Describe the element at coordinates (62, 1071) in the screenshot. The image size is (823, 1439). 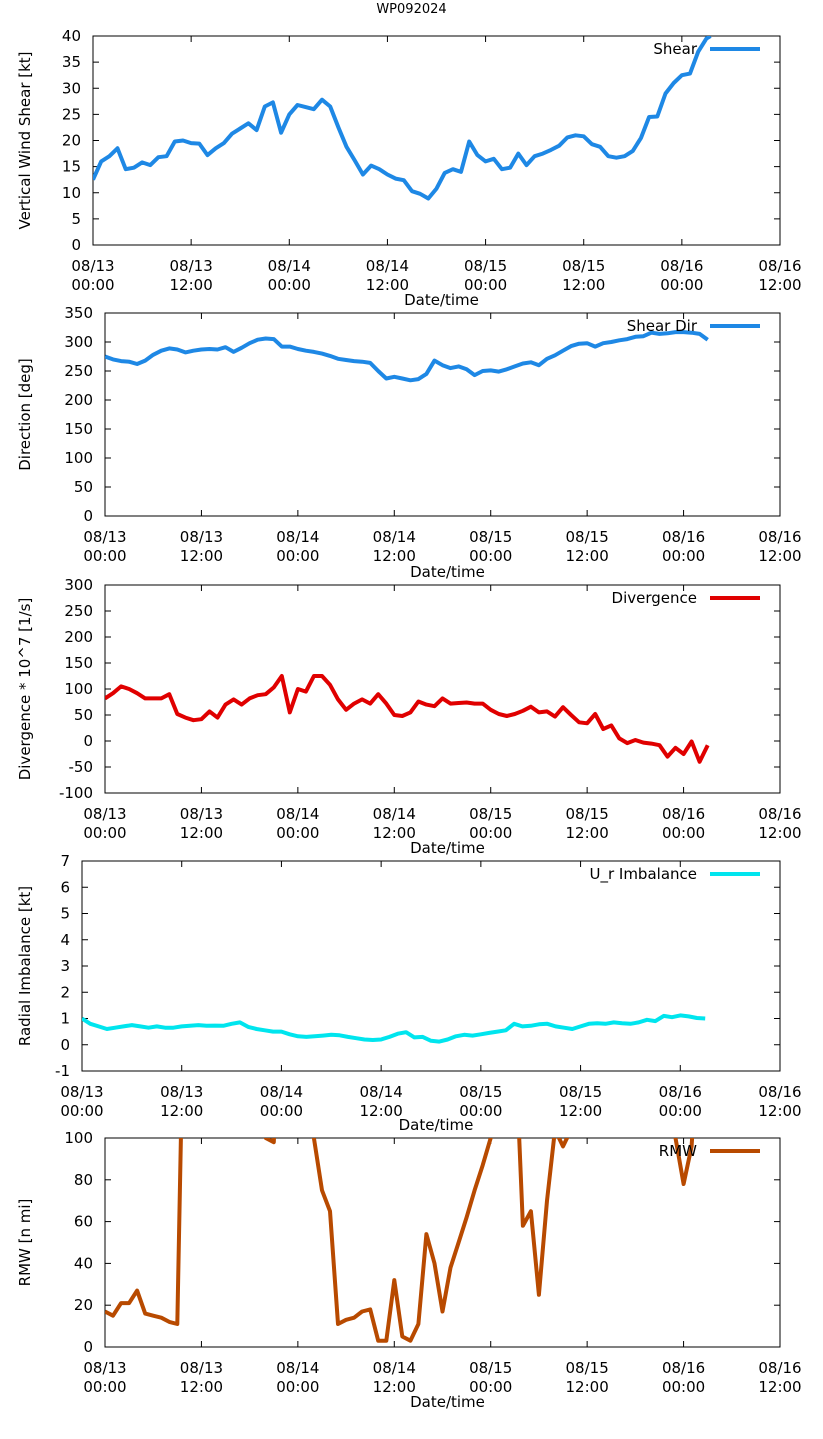
I see `y-tick-label: -1` at that location.